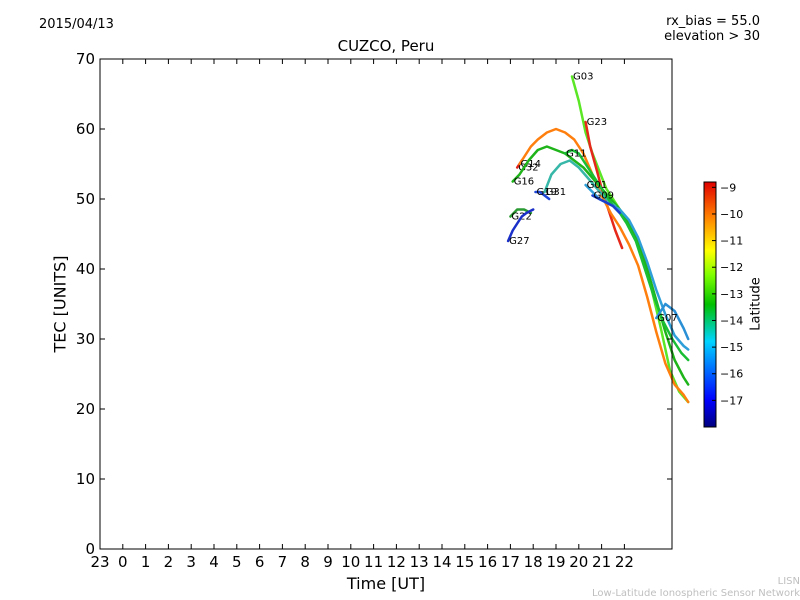 This screenshot has width=800, height=600. Describe the element at coordinates (520, 225) in the screenshot. I see `series-line-g27` at that location.